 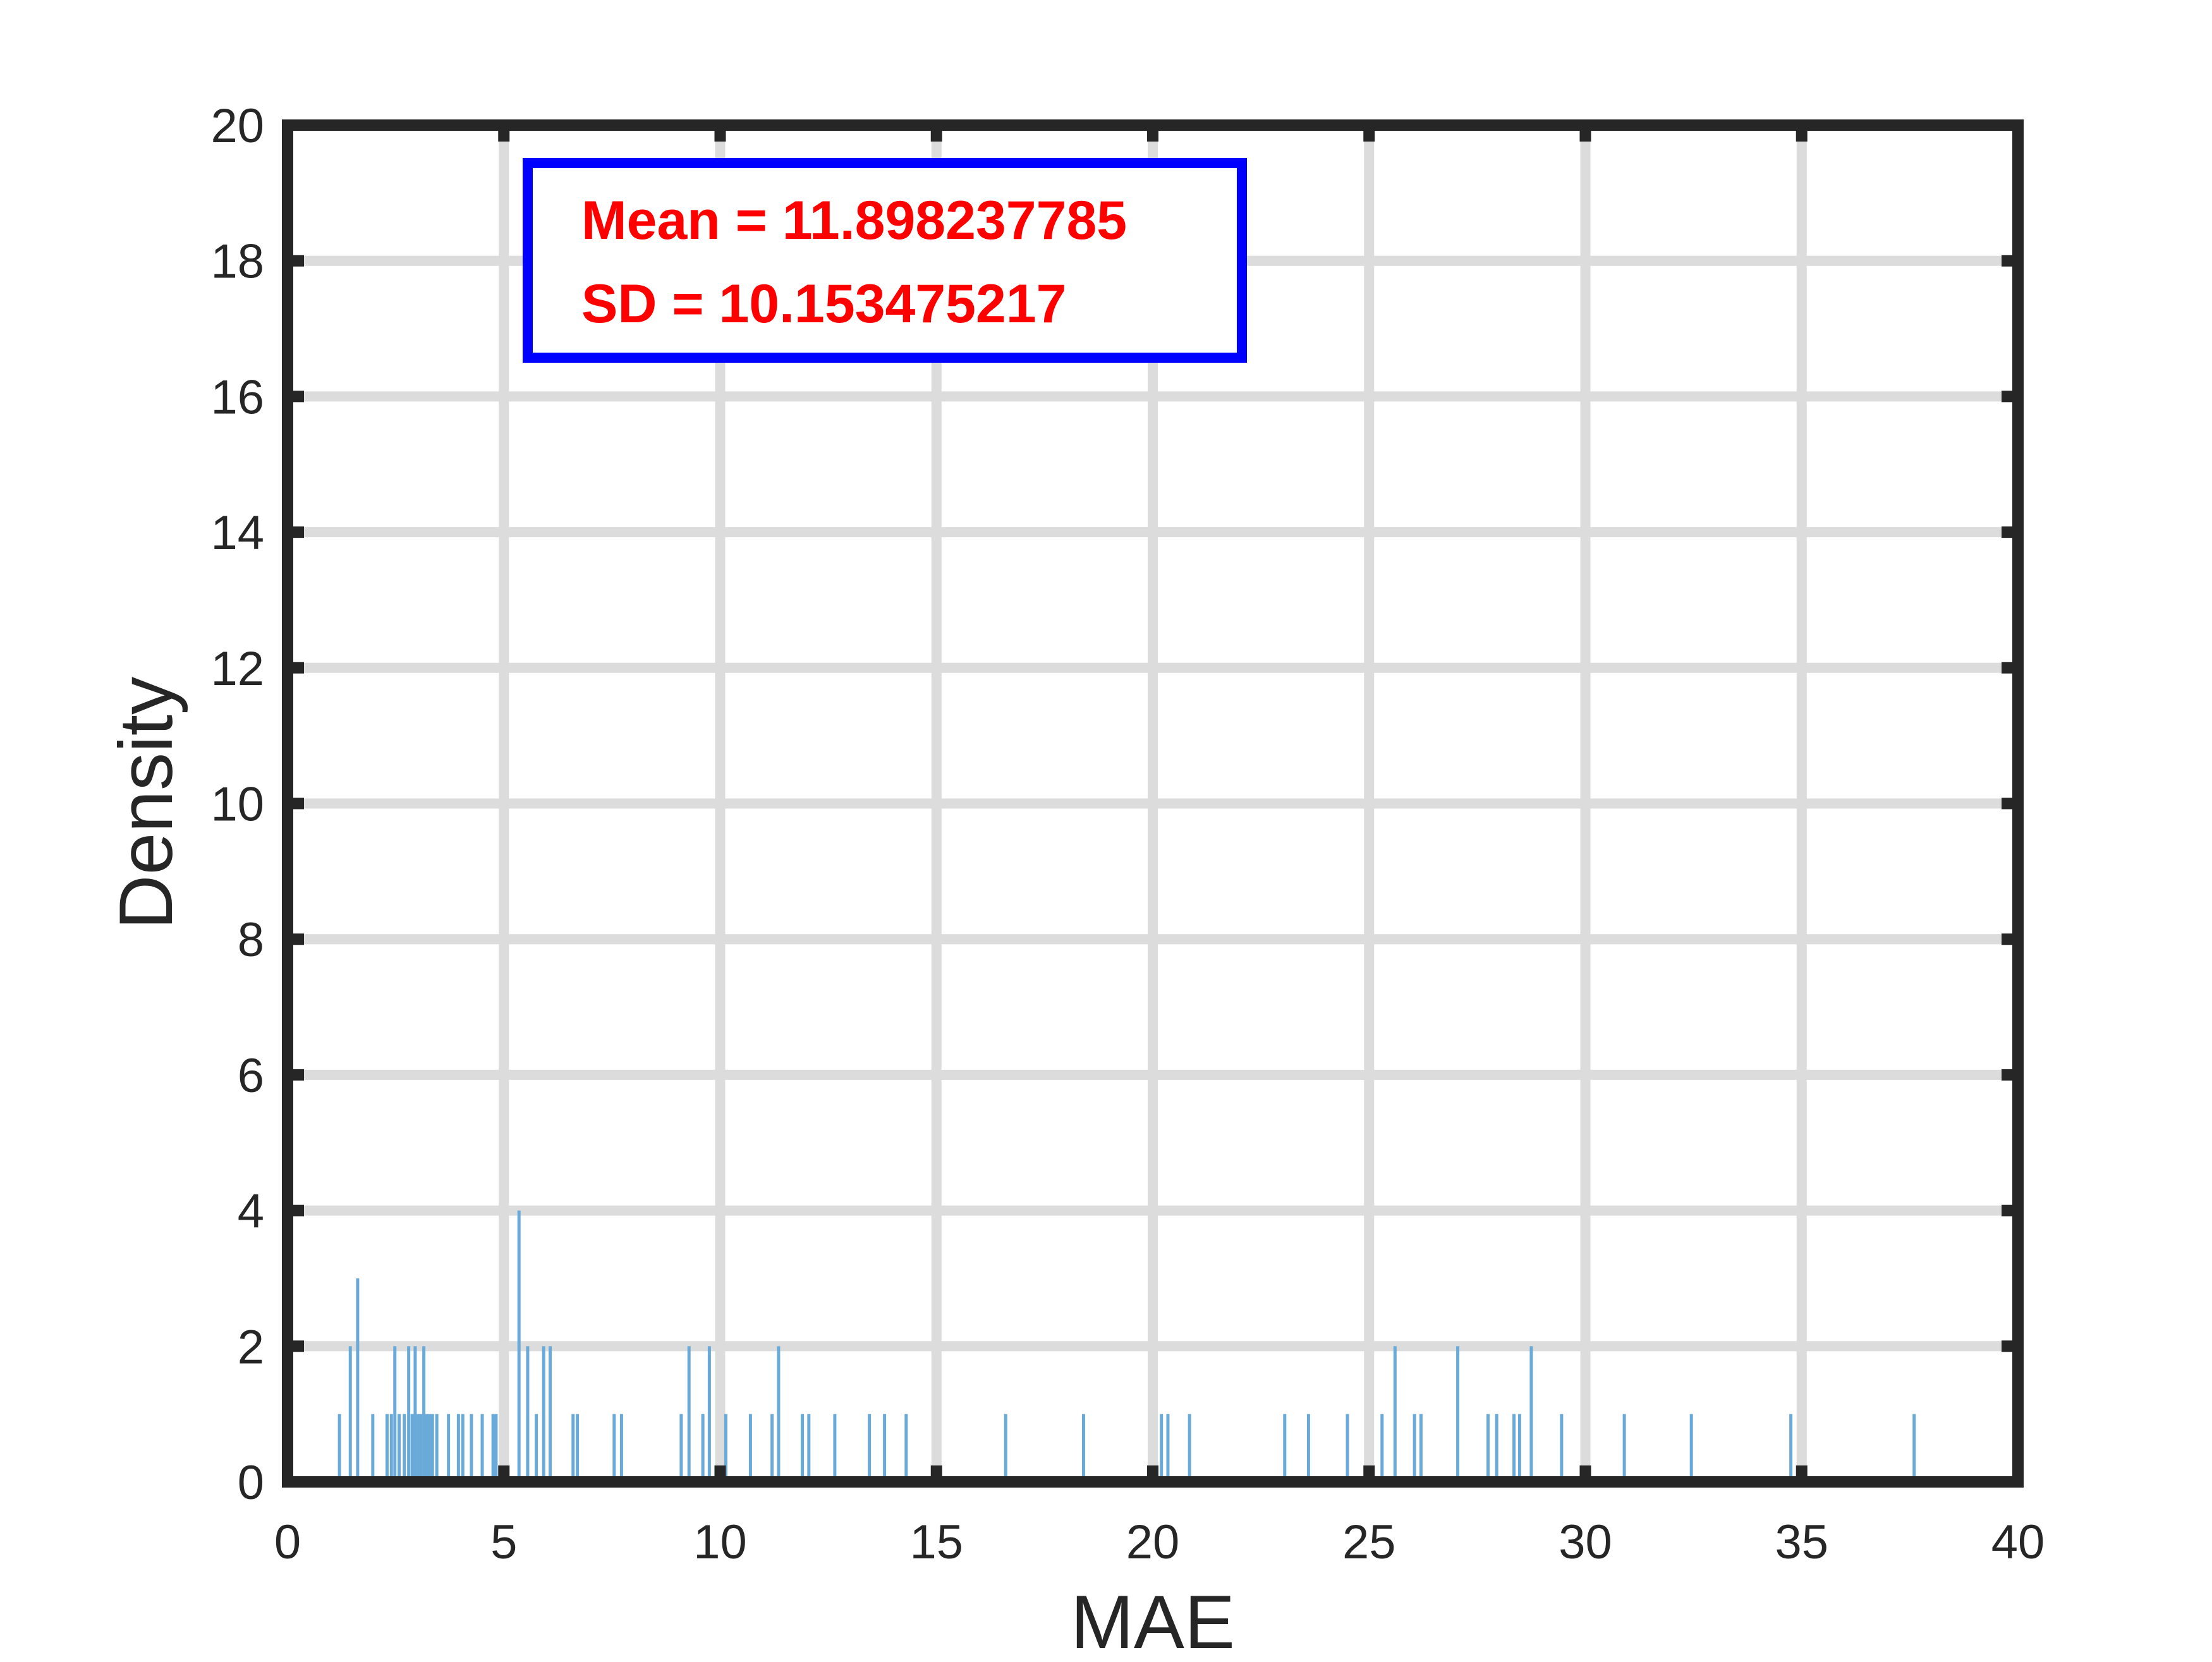 What do you see at coordinates (503, 1542) in the screenshot?
I see `x-tick-label: 5` at bounding box center [503, 1542].